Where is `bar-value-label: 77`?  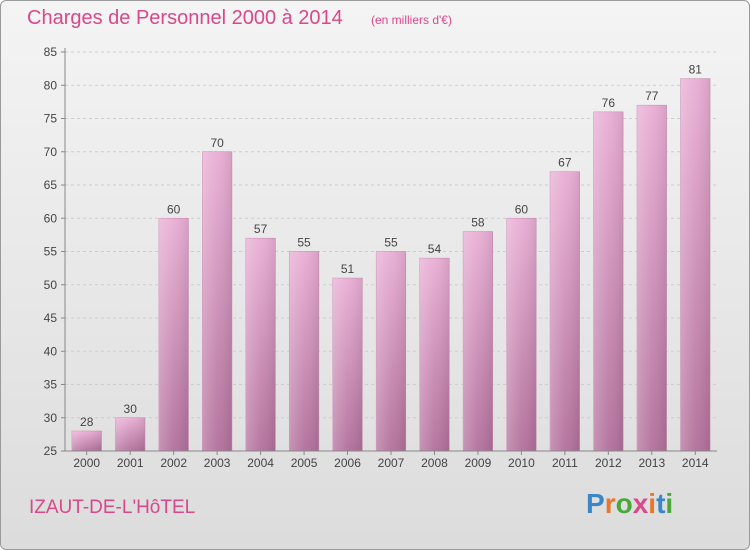
bar-value-label: 77 is located at coordinates (652, 96).